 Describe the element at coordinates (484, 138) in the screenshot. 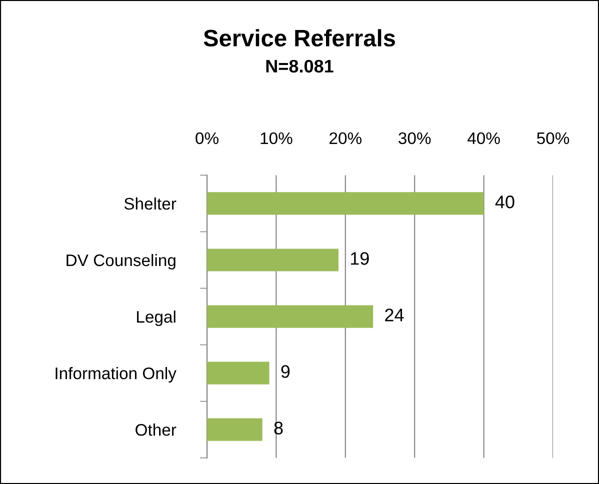

I see `x-tick-label: 40%` at that location.